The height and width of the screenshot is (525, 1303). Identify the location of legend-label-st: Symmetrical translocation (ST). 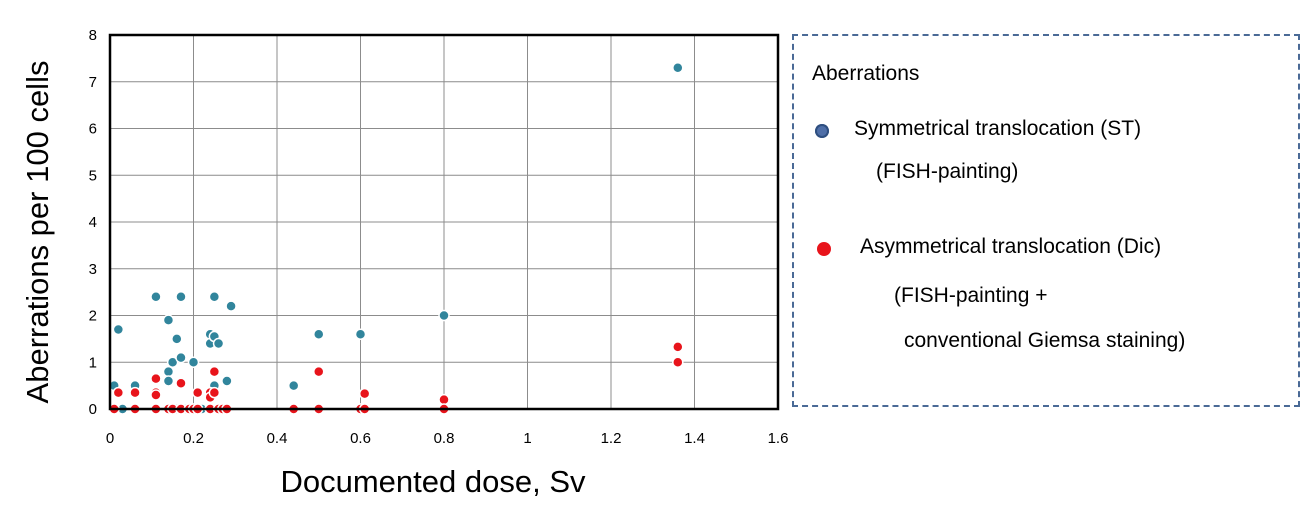
(998, 128).